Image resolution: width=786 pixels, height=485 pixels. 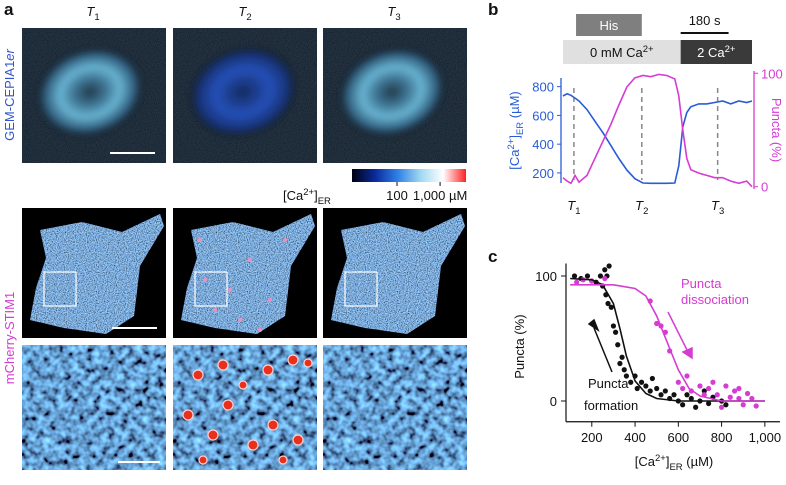 What do you see at coordinates (543, 115) in the screenshot?
I see `y-tick-label: 600` at bounding box center [543, 115].